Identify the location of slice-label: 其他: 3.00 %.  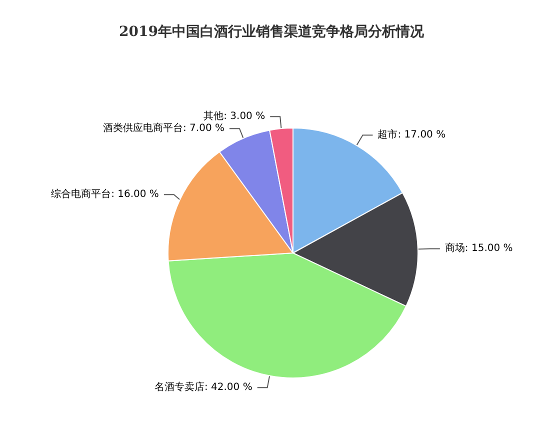
(235, 116).